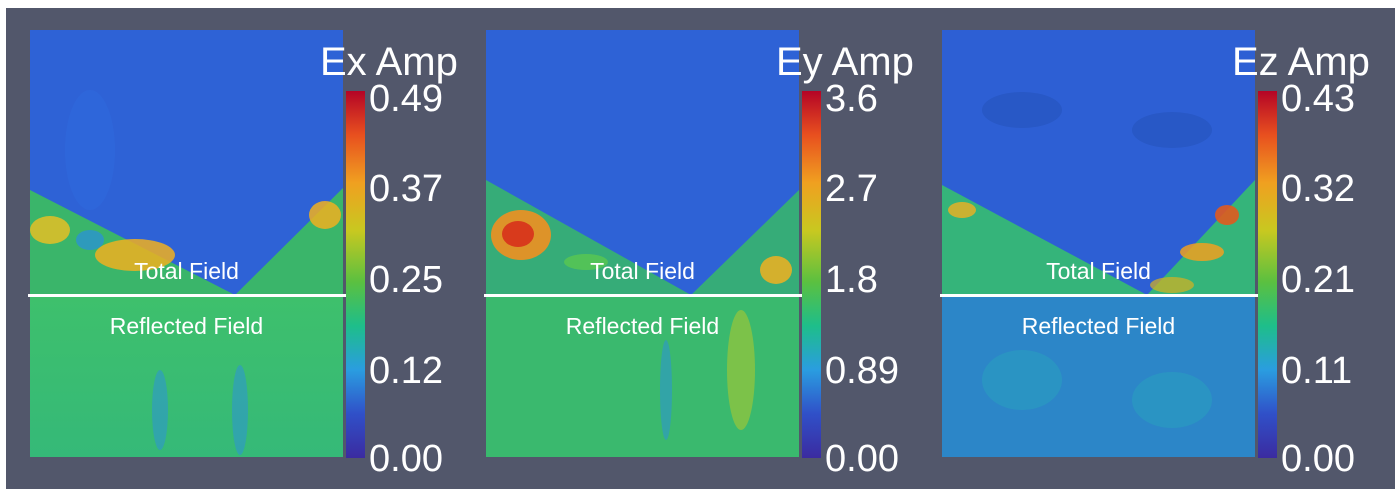 The width and height of the screenshot is (1399, 491). I want to click on tick-ez-3: 0.11, so click(1317, 371).